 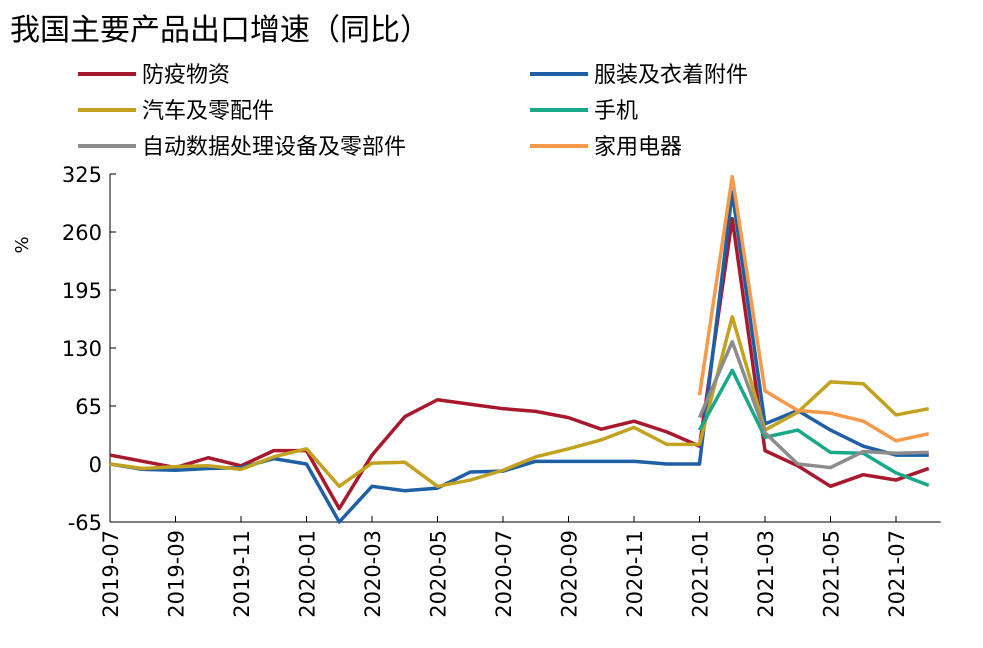 What do you see at coordinates (220, 30) in the screenshot?
I see `chart-title: 我国主要产品出口增速（同比）` at bounding box center [220, 30].